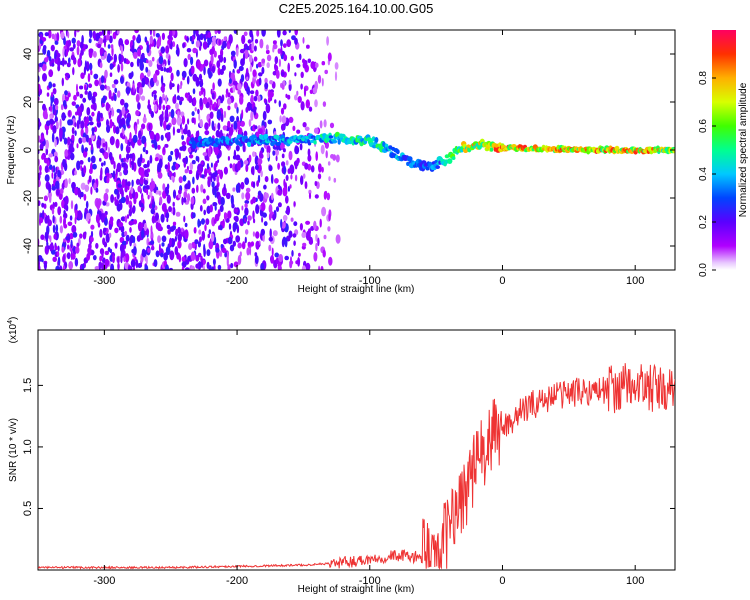 The width and height of the screenshot is (750, 600). I want to click on top-x-tick-label: 0, so click(502, 281).